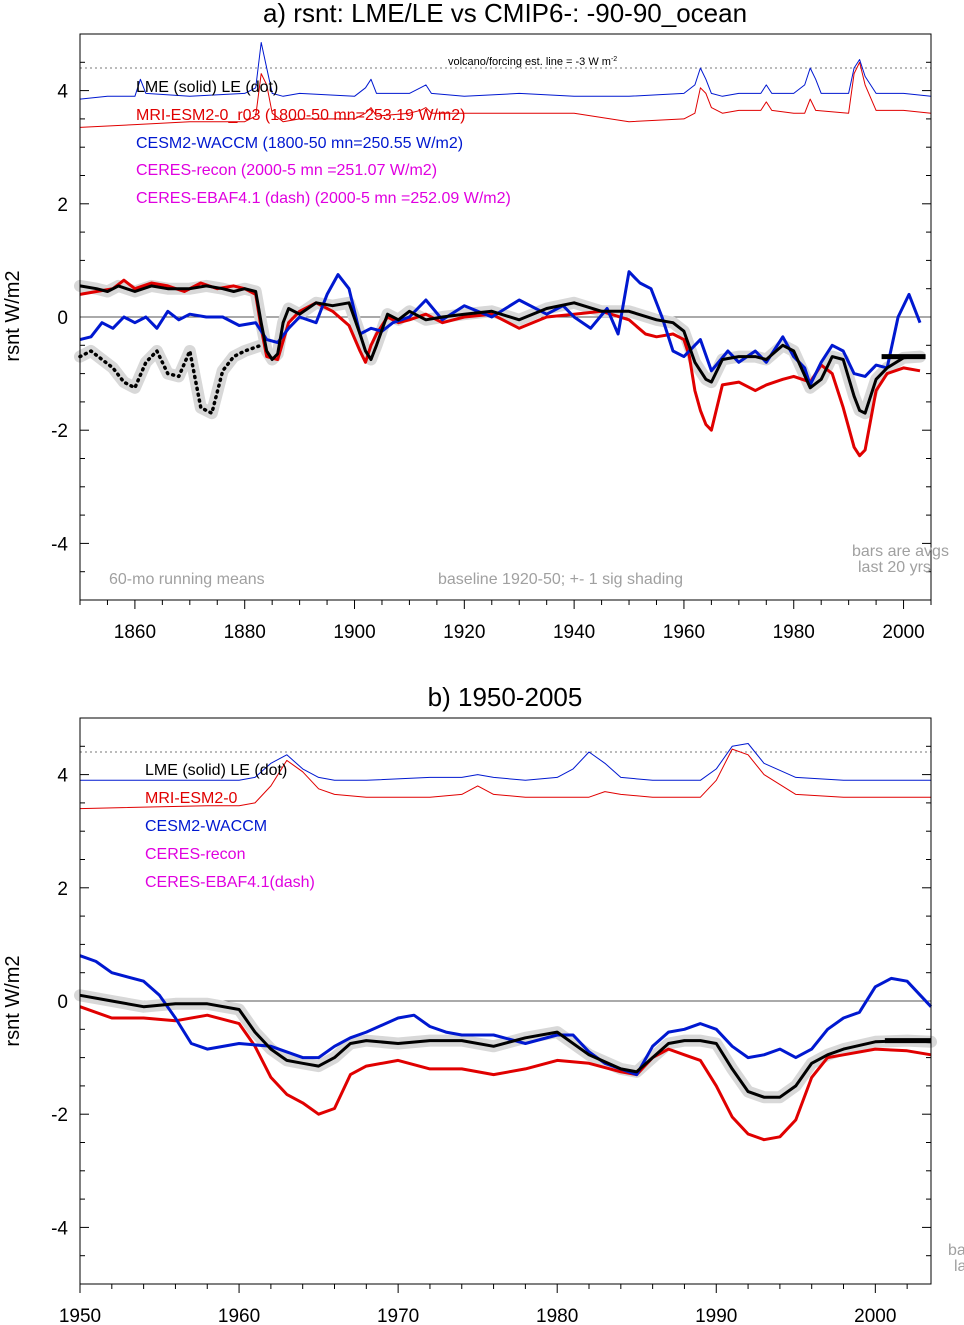 The height and width of the screenshot is (1325, 964). I want to click on panel-a-volcano-note: volcano/forcing est. line = -3 W m-2, so click(532, 62).